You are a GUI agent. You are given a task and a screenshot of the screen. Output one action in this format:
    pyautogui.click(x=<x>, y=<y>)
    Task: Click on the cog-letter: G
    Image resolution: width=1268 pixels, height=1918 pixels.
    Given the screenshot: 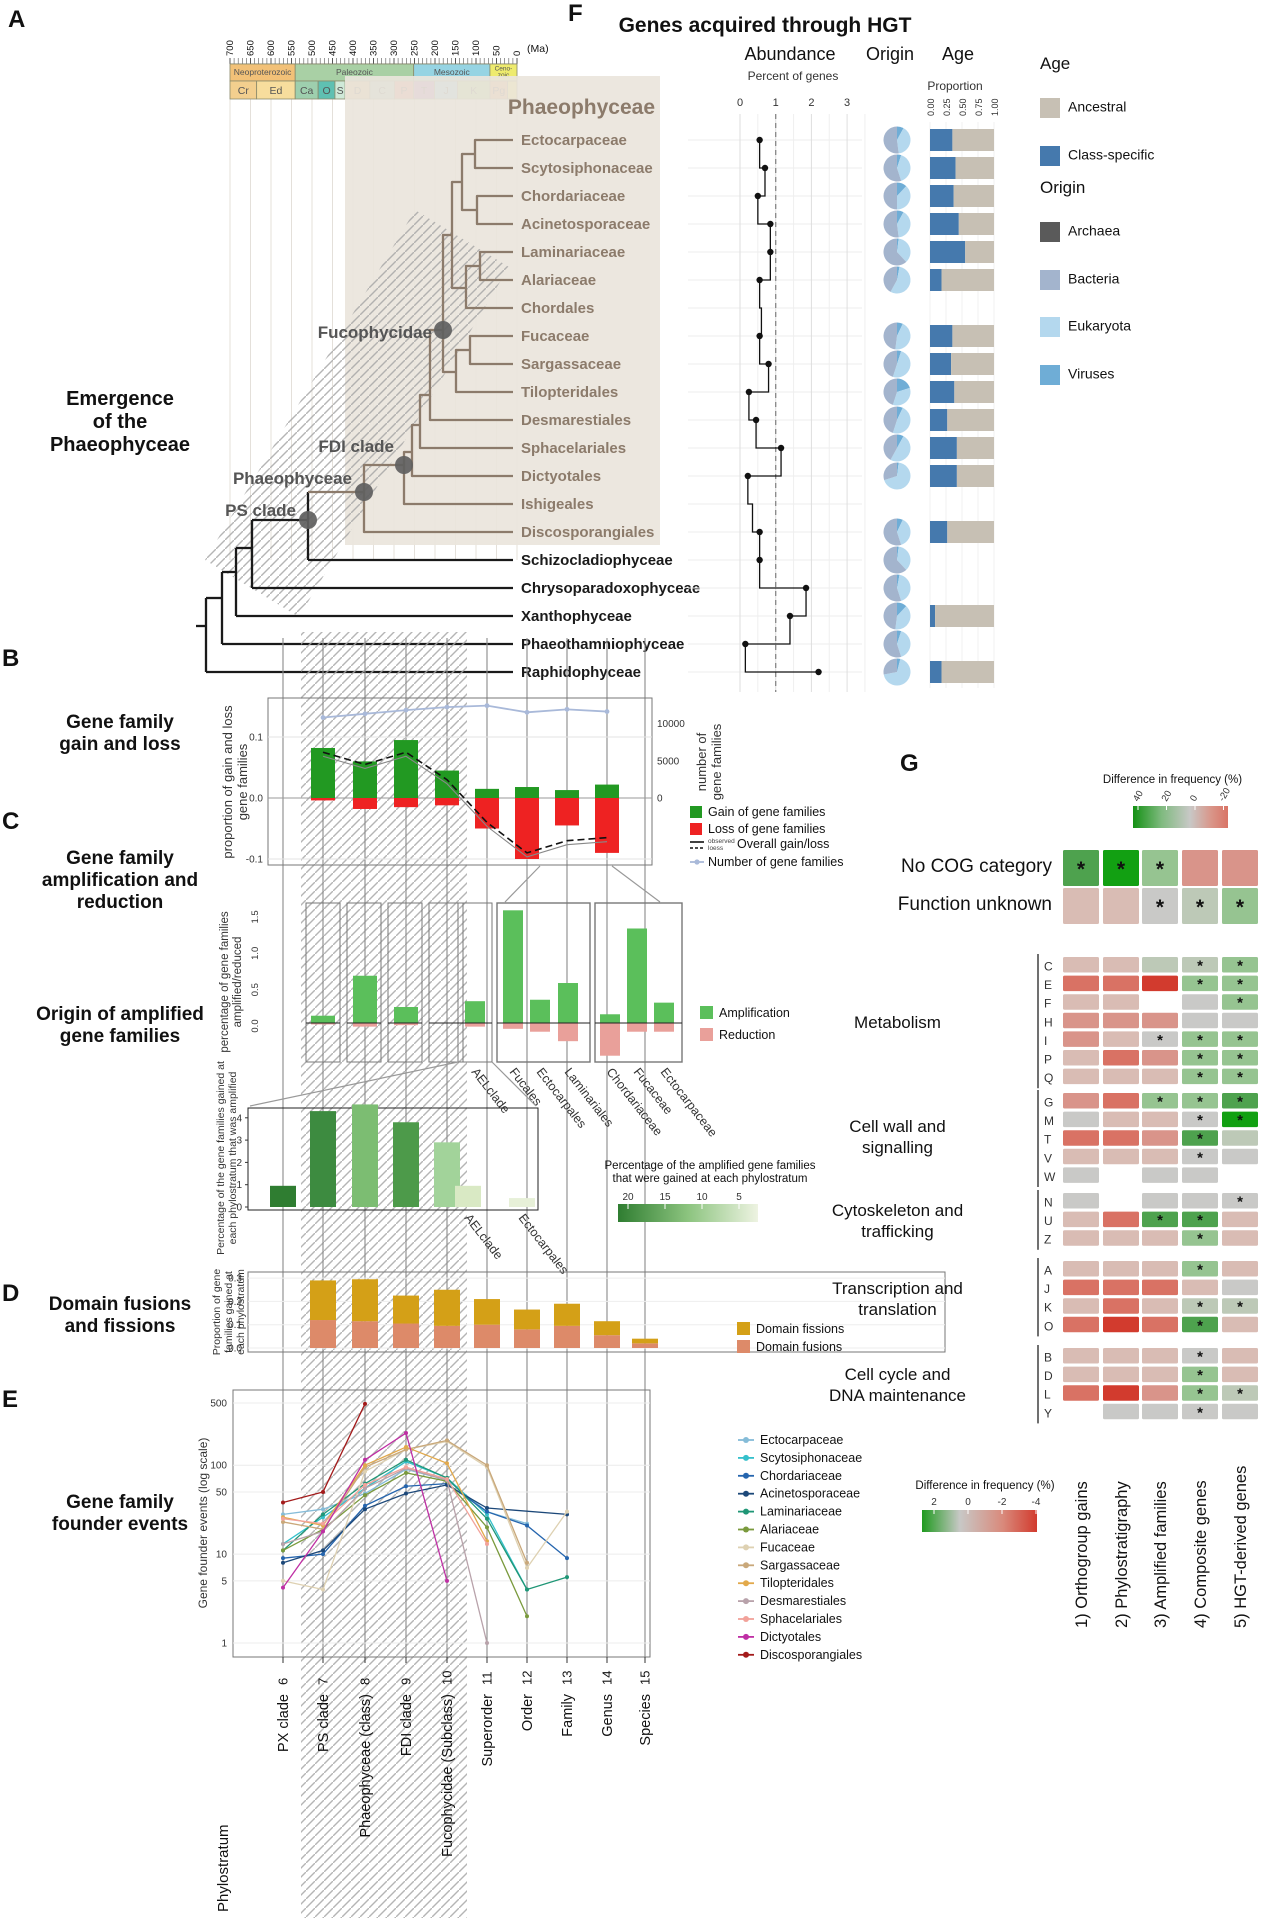 What is the action you would take?
    pyautogui.click(x=1048, y=1103)
    